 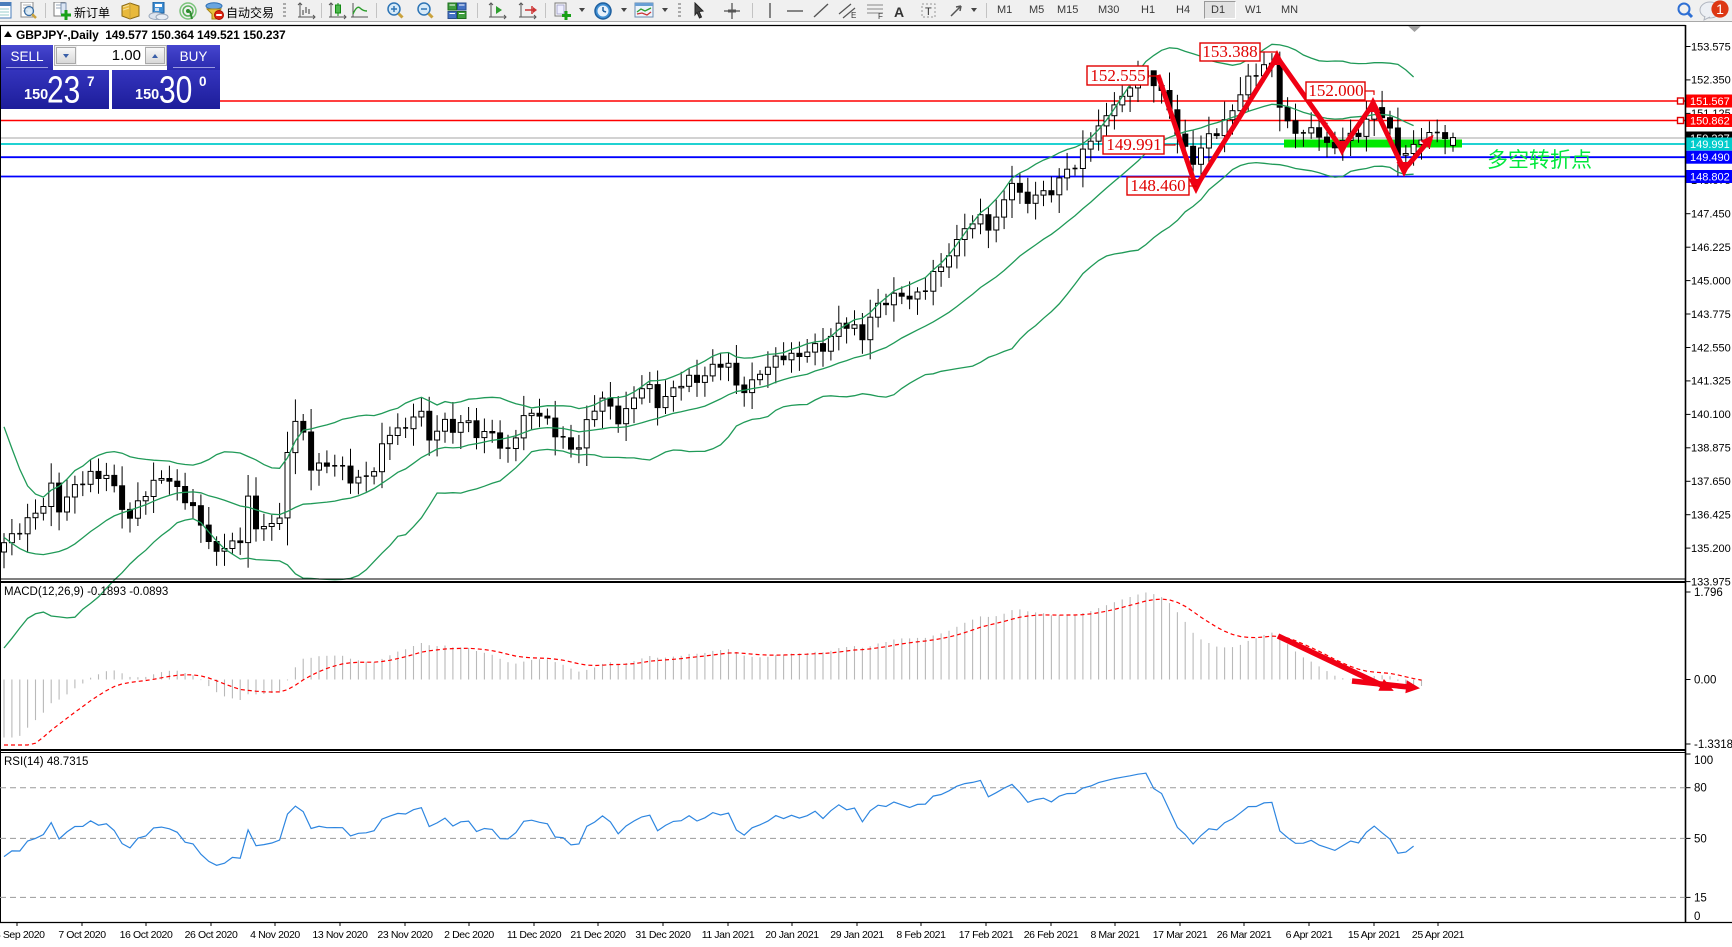 I want to click on svg-text: 146.225, so click(x=1711, y=248).